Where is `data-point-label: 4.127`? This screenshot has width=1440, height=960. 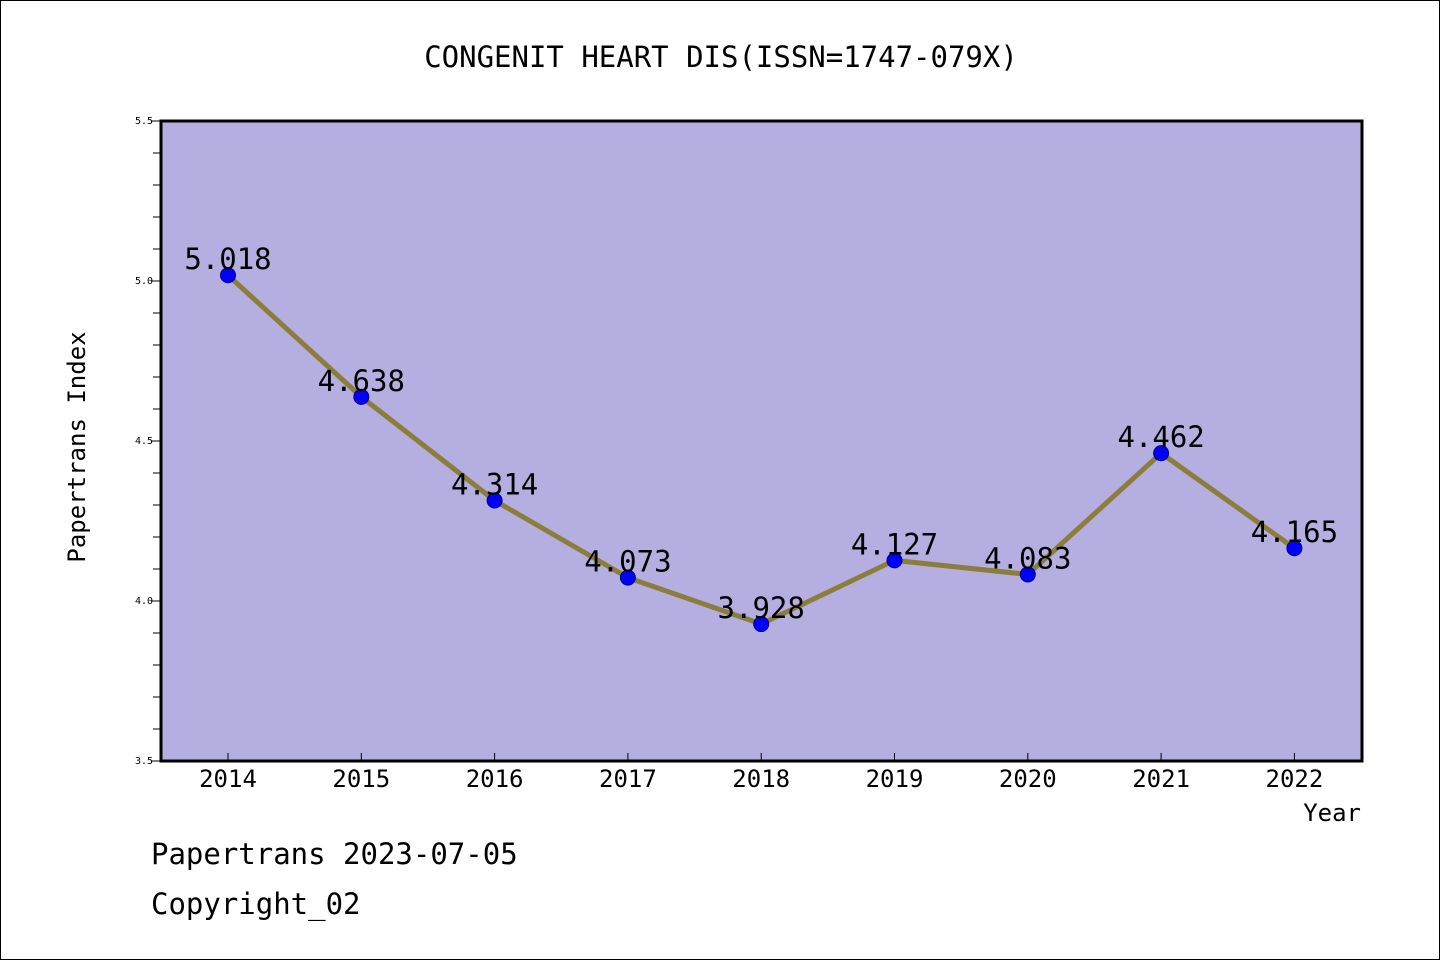 data-point-label: 4.127 is located at coordinates (894, 544).